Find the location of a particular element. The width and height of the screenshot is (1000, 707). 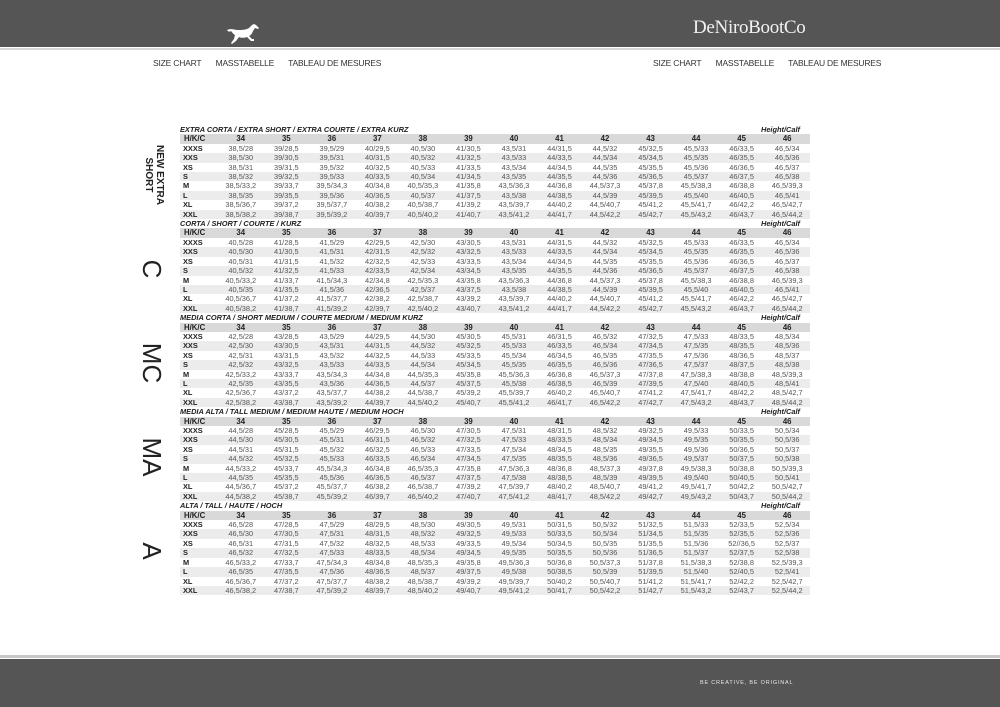

table-cell: 48/31,5 is located at coordinates (377, 534).